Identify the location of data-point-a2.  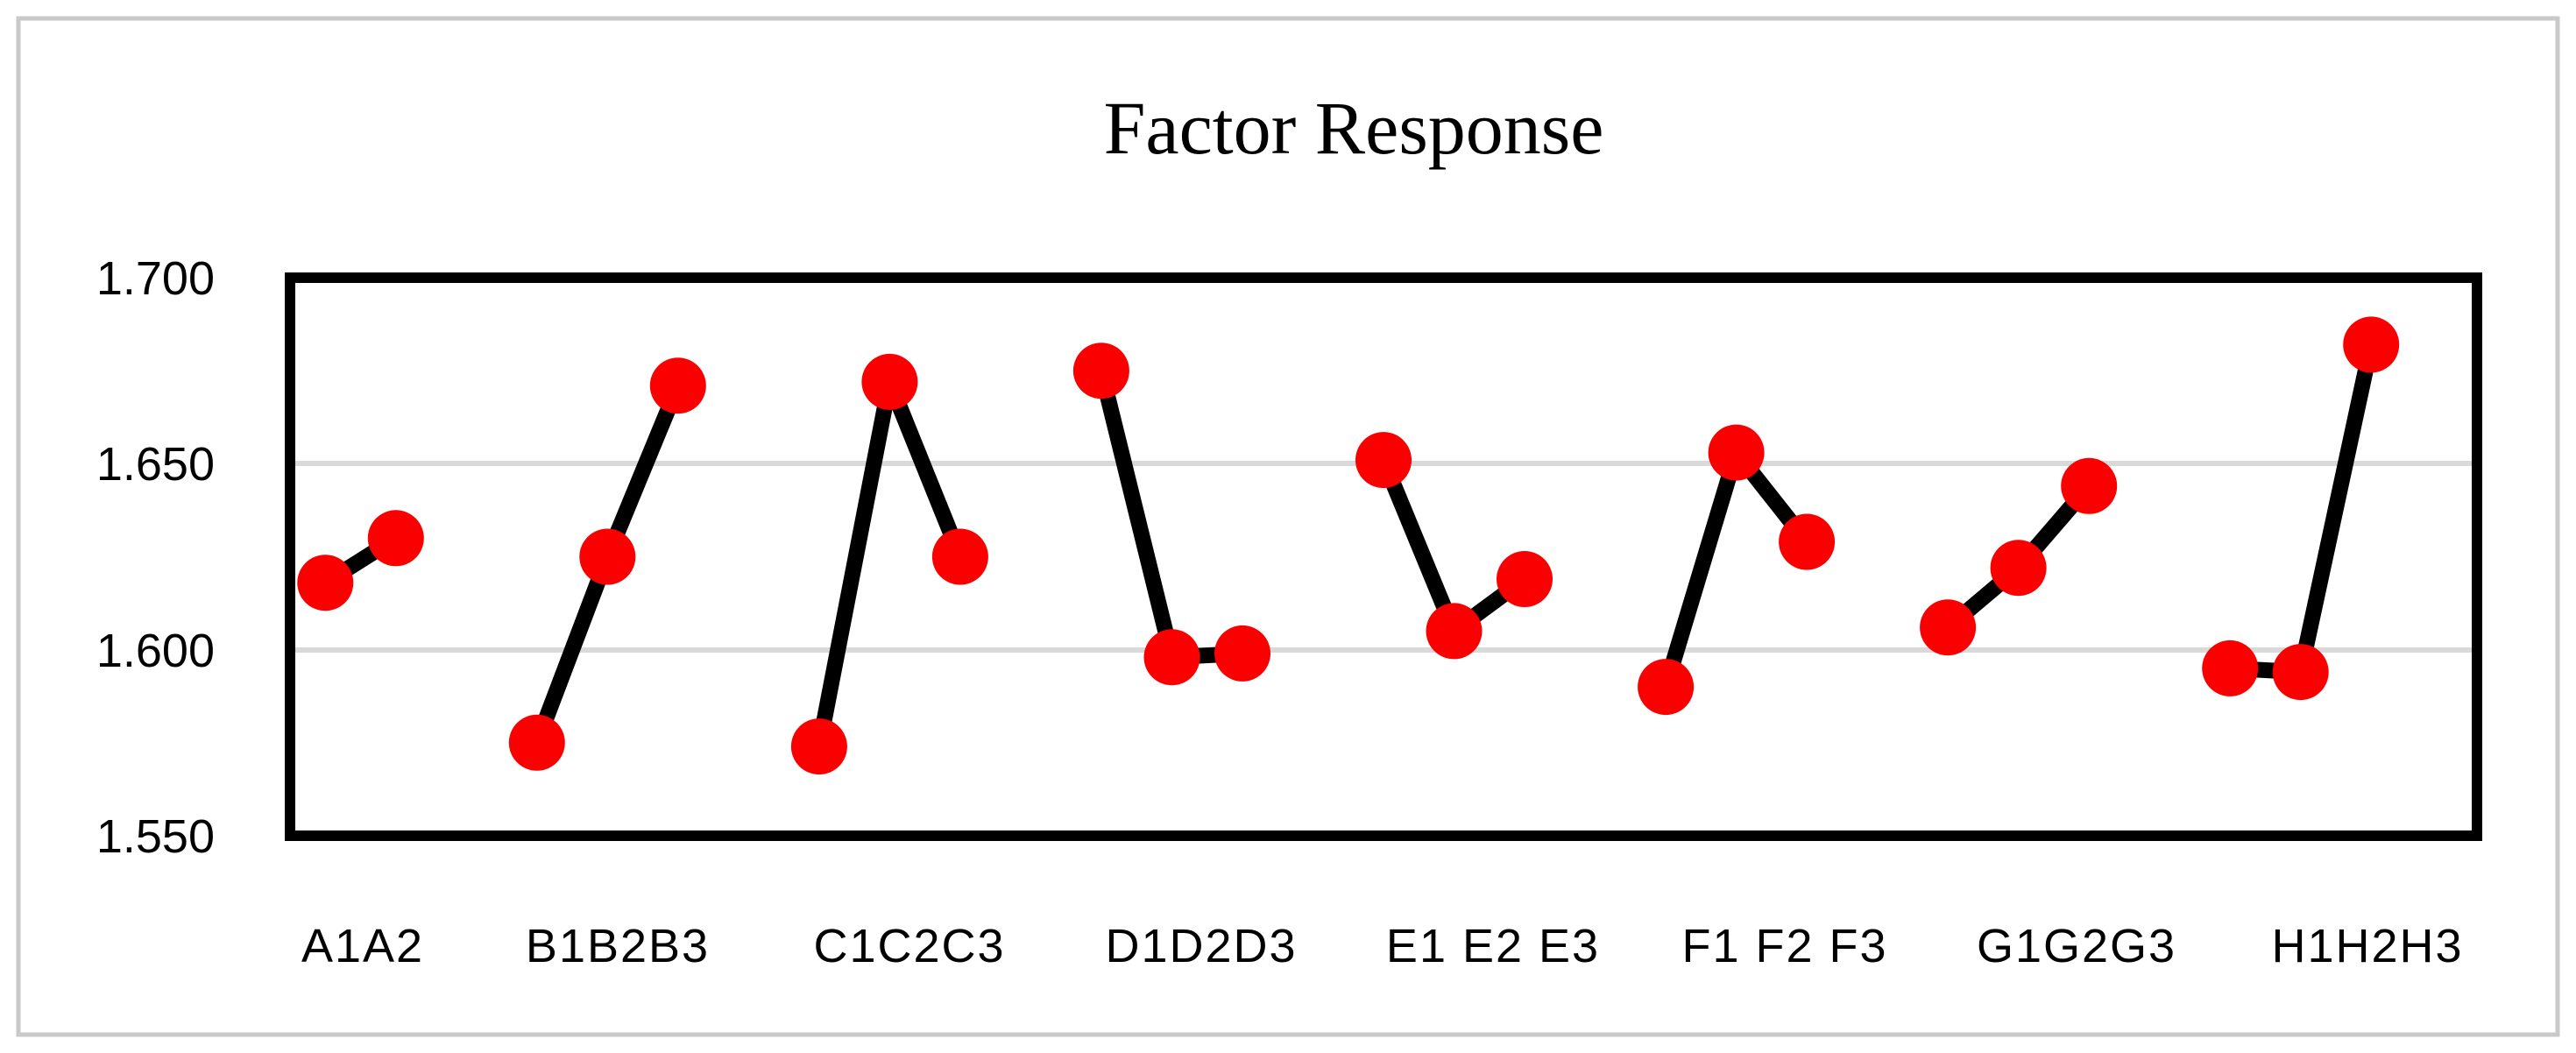
(395, 539).